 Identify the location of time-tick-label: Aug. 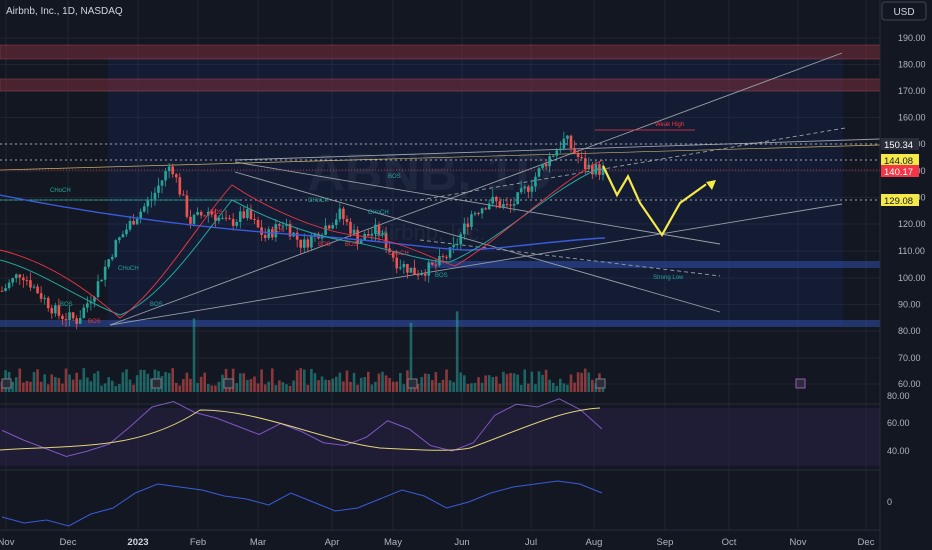
(594, 542).